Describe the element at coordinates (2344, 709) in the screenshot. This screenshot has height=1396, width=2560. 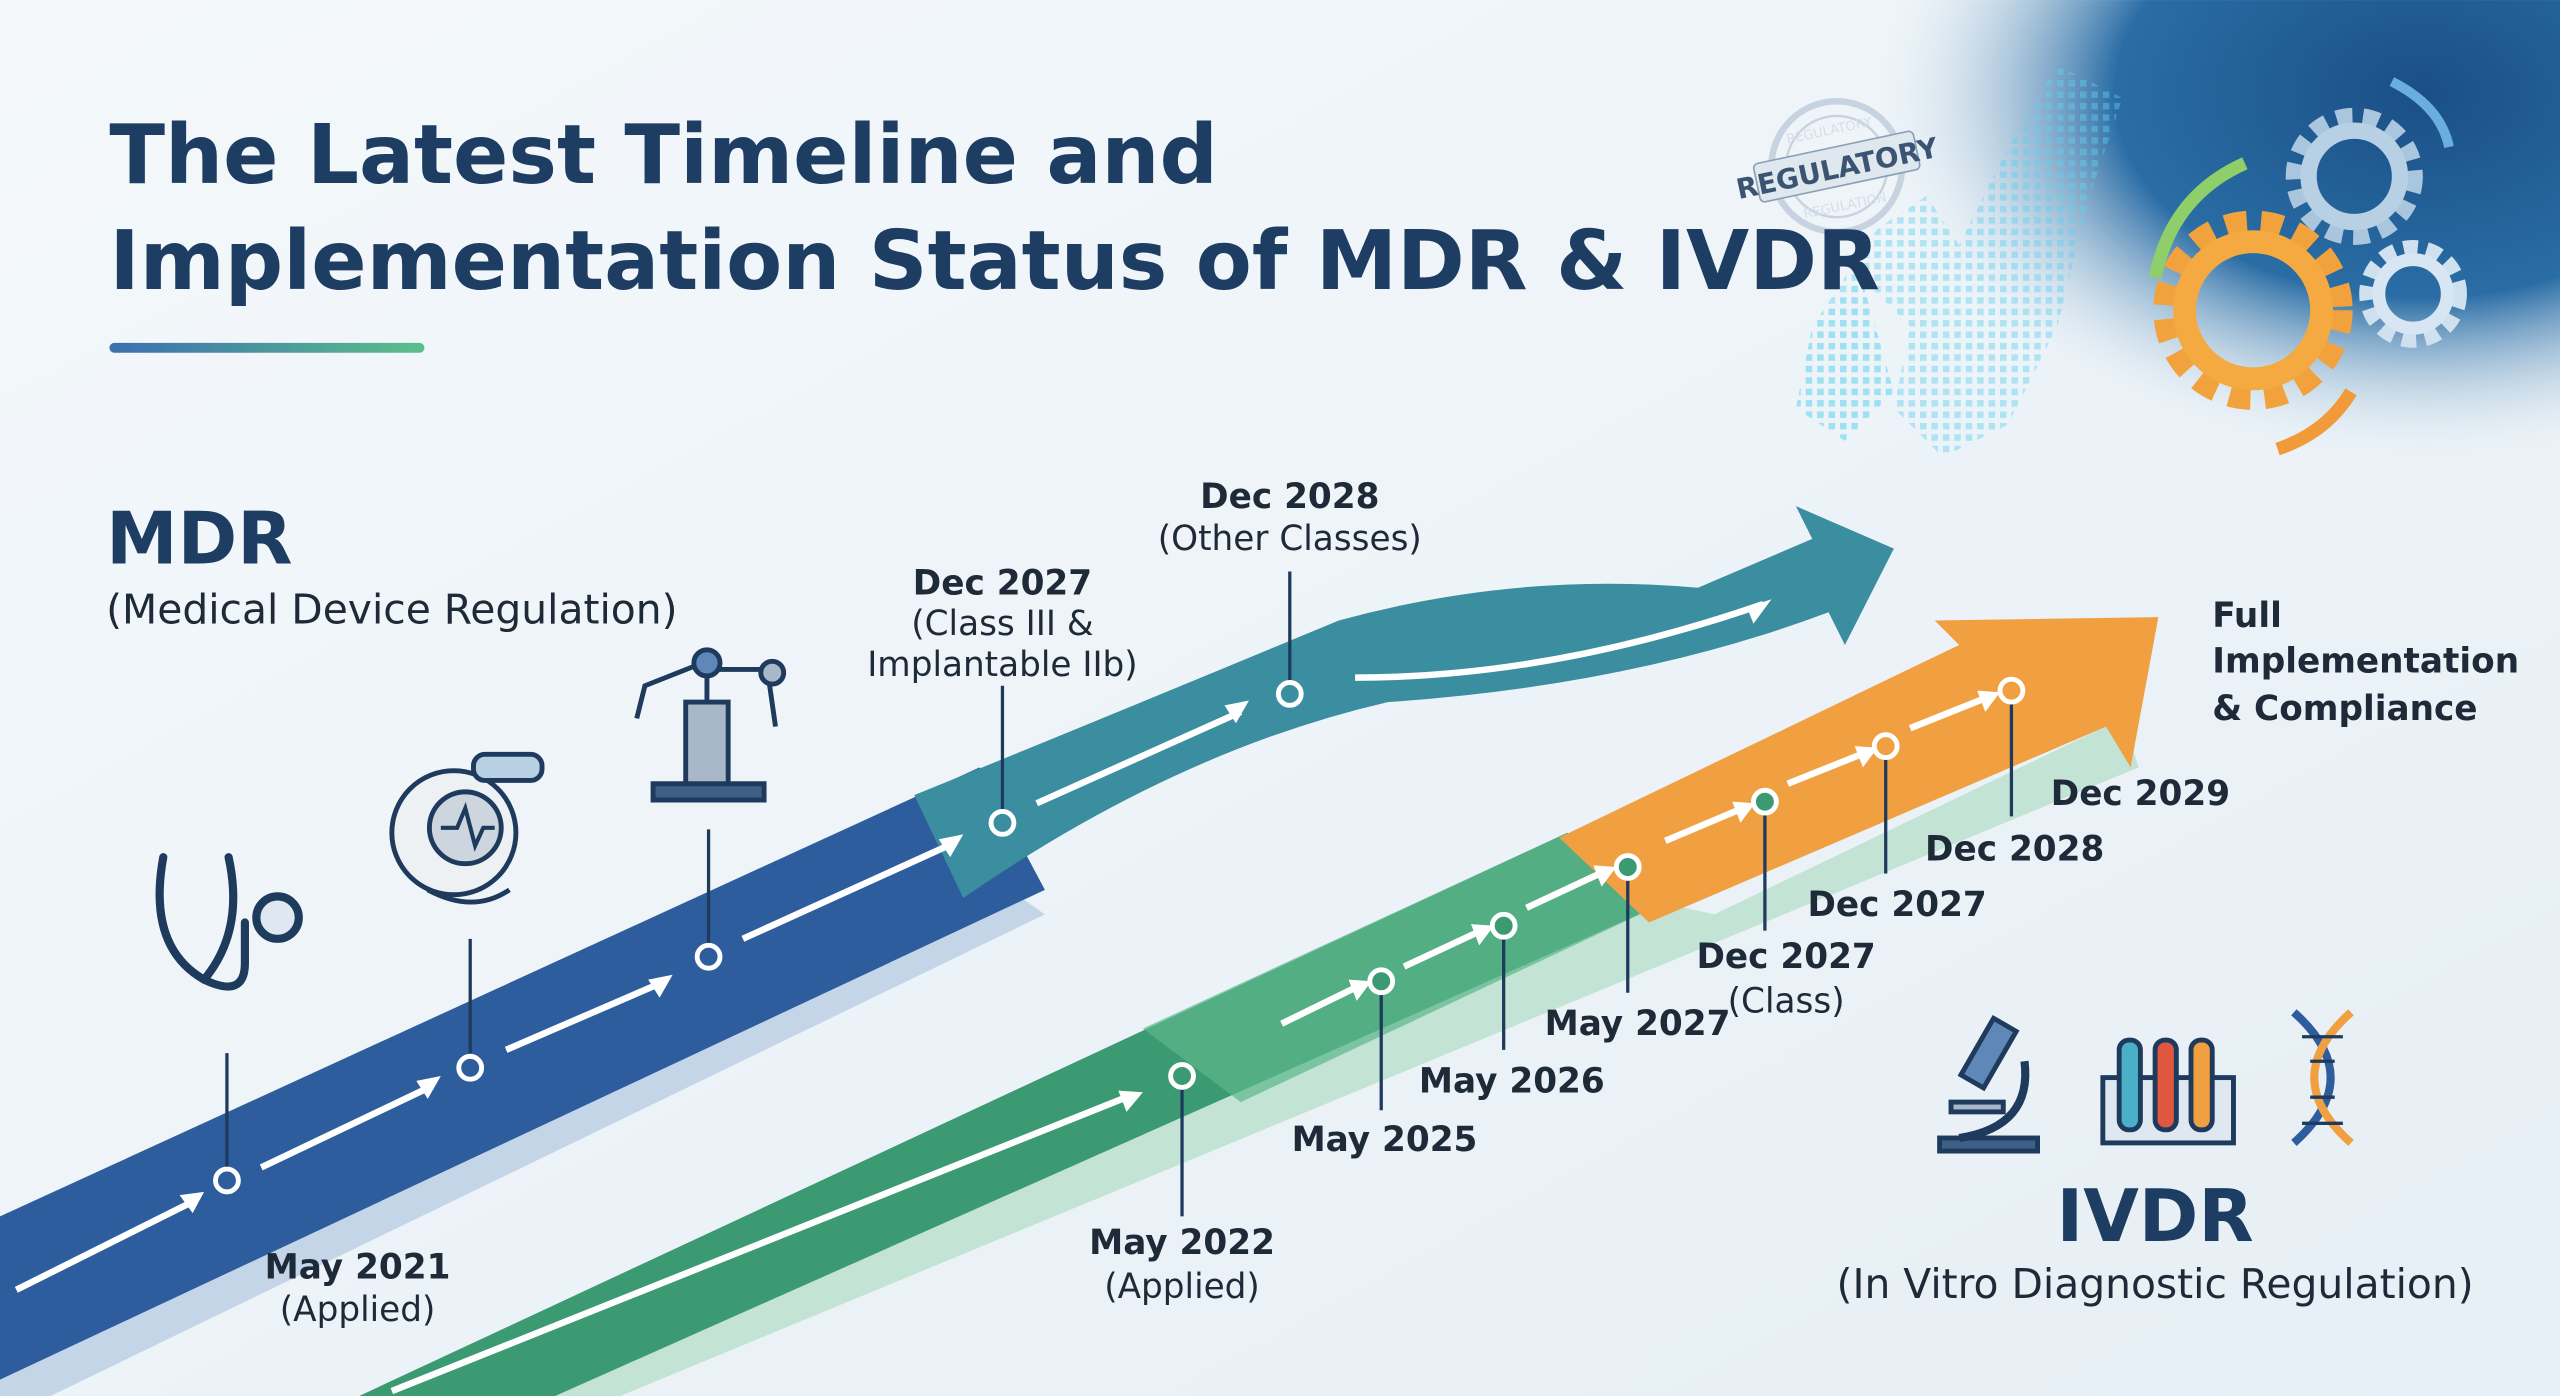
I see `goal-line3: & Compliance` at that location.